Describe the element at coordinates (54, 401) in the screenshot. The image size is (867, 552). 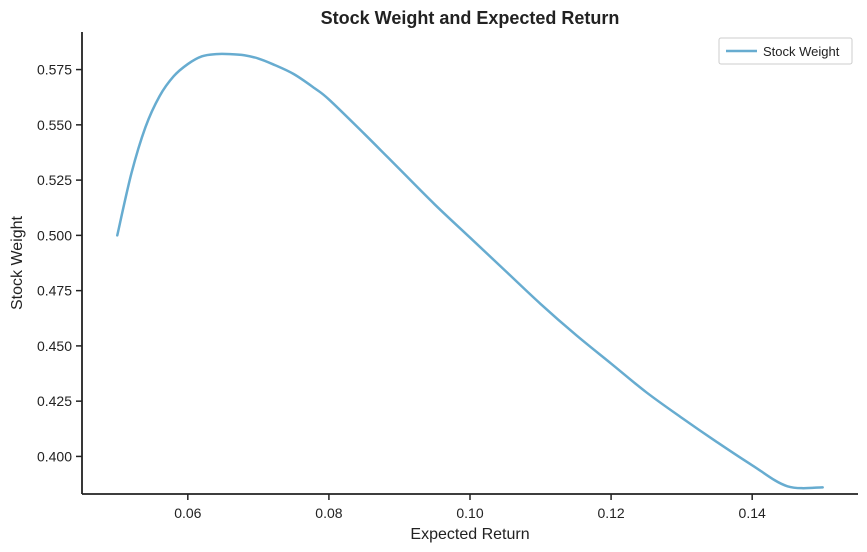
I see `y-tick-label: 0.425` at that location.